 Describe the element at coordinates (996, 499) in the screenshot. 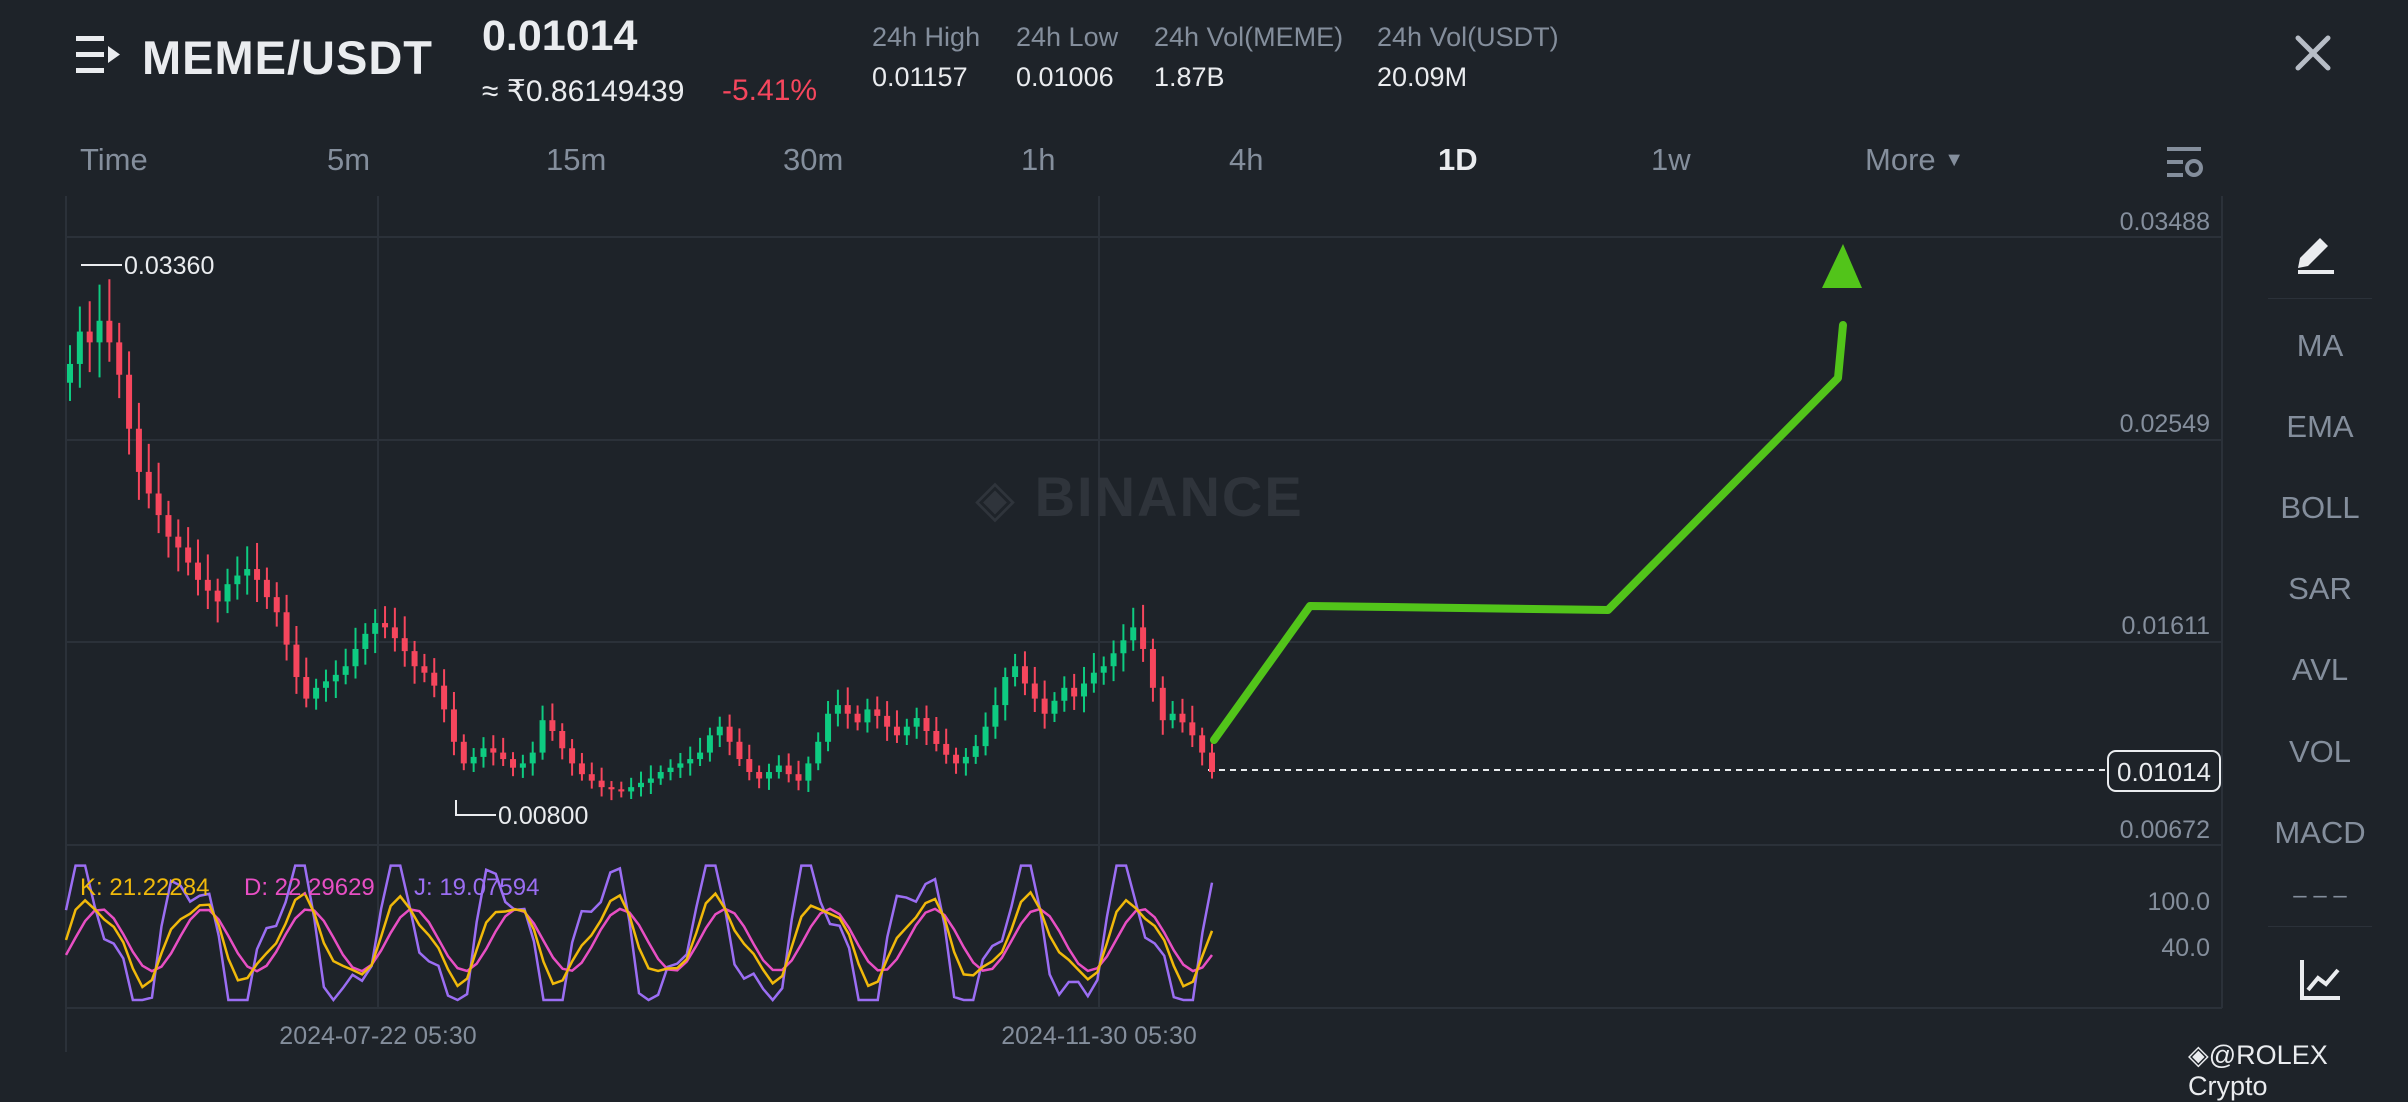

I see `binance-logo-icon: ◈` at that location.